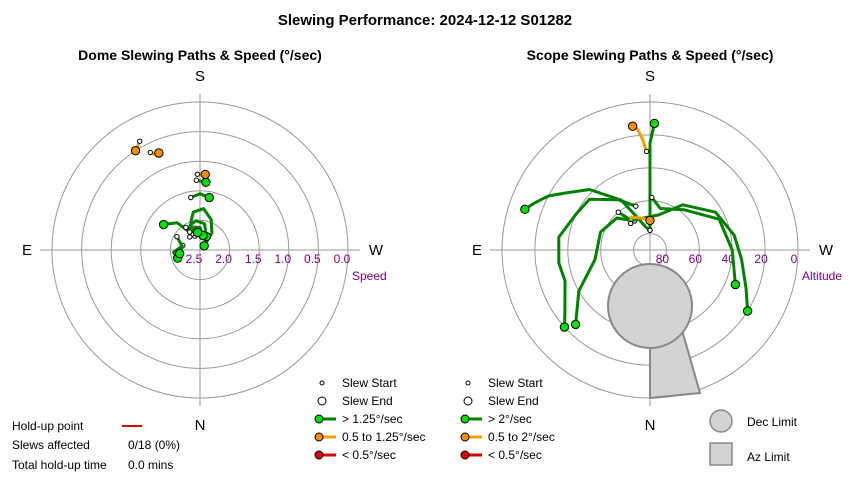 The image size is (850, 480). I want to click on scope-limit-regions, so click(654, 331).